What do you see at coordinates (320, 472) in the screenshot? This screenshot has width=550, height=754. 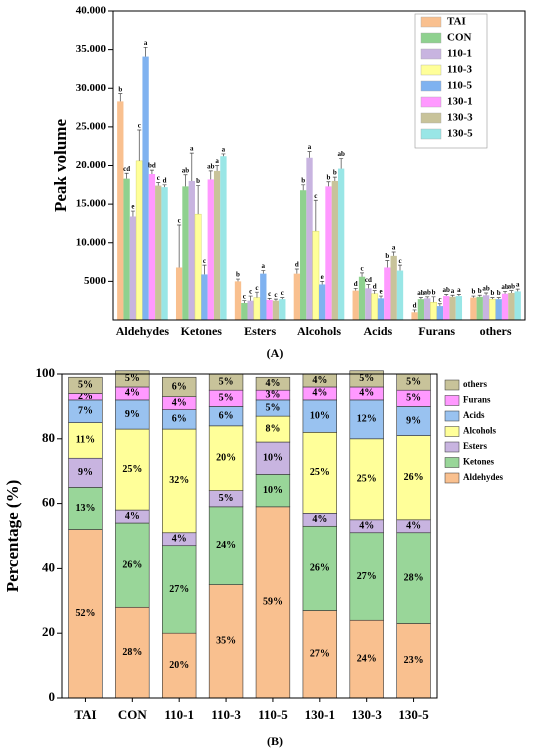 I see `segment-label: 25%` at bounding box center [320, 472].